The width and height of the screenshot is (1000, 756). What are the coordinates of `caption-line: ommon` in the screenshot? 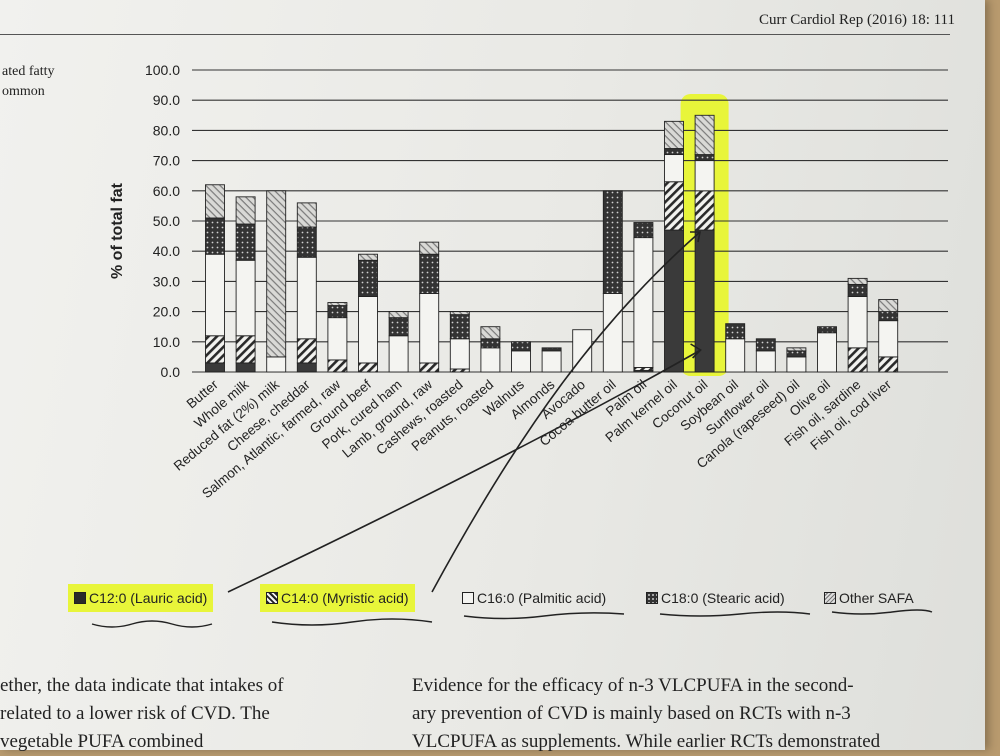 It's located at (23, 91).